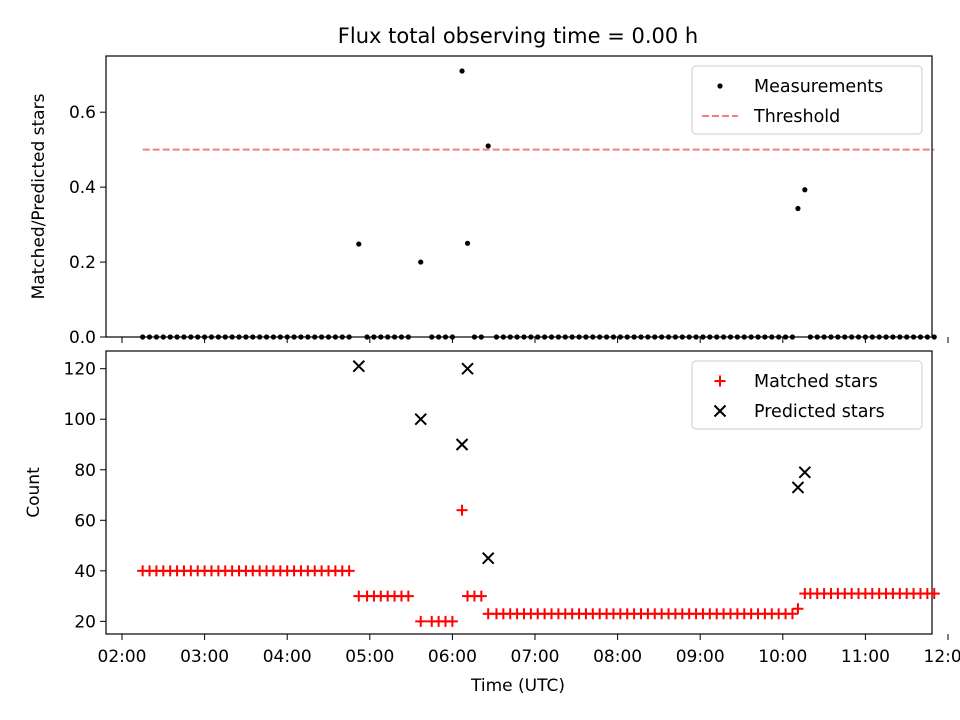 Image resolution: width=960 pixels, height=720 pixels. What do you see at coordinates (535, 657) in the screenshot?
I see `x-tick-label: 07:00` at bounding box center [535, 657].